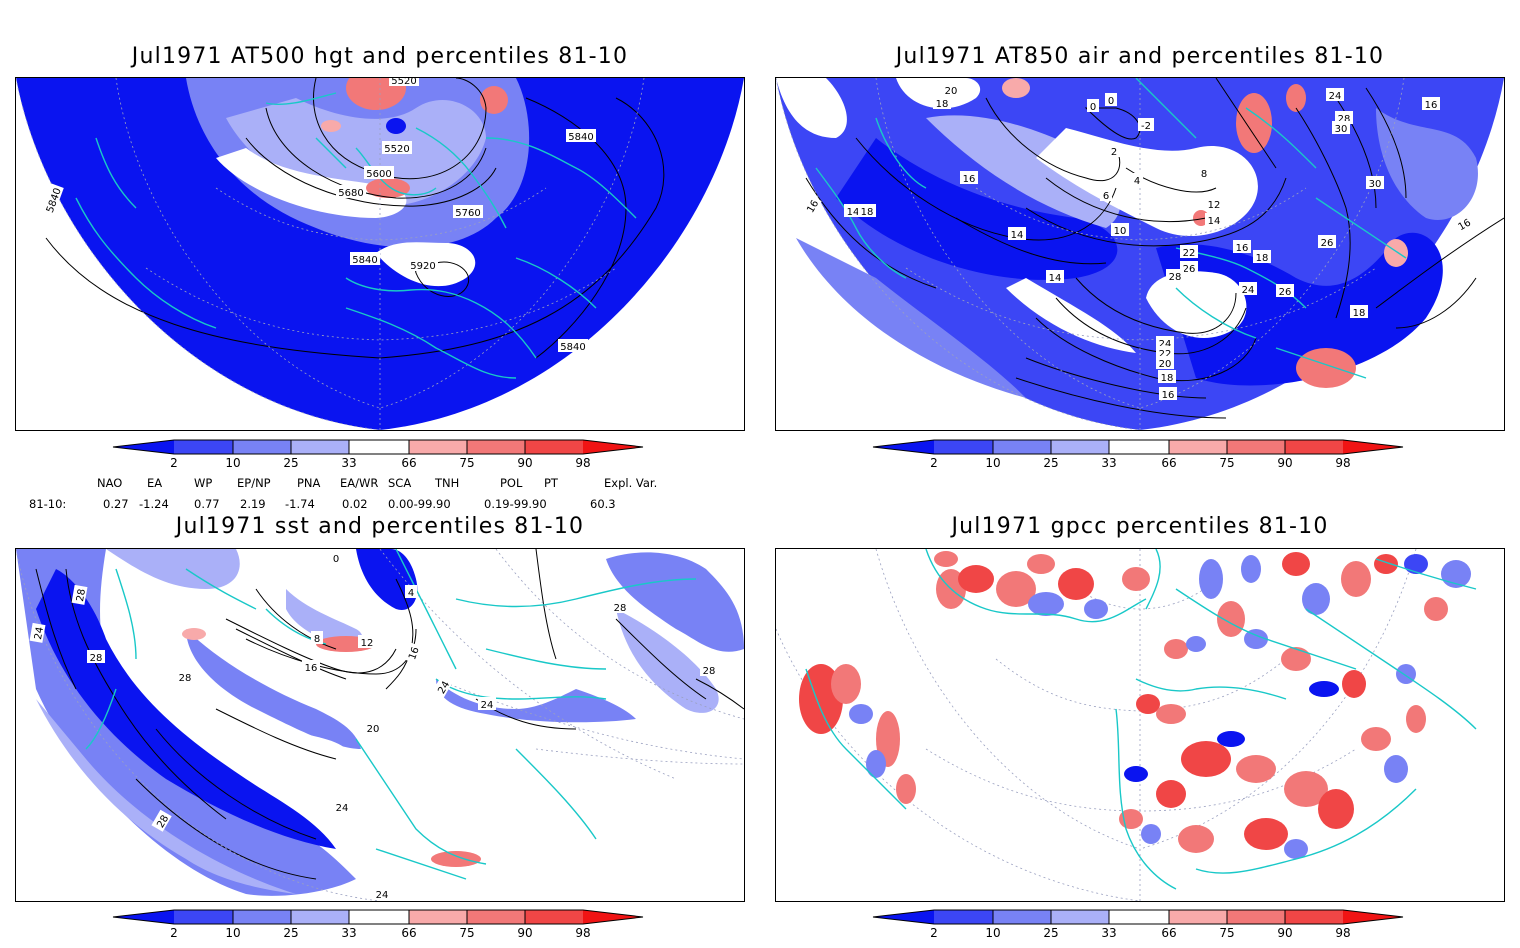 The width and height of the screenshot is (1520, 948). What do you see at coordinates (1138, 458) in the screenshot?
I see `colorbar-at850: 2 10 25 33 66 75 90 98` at bounding box center [1138, 458].